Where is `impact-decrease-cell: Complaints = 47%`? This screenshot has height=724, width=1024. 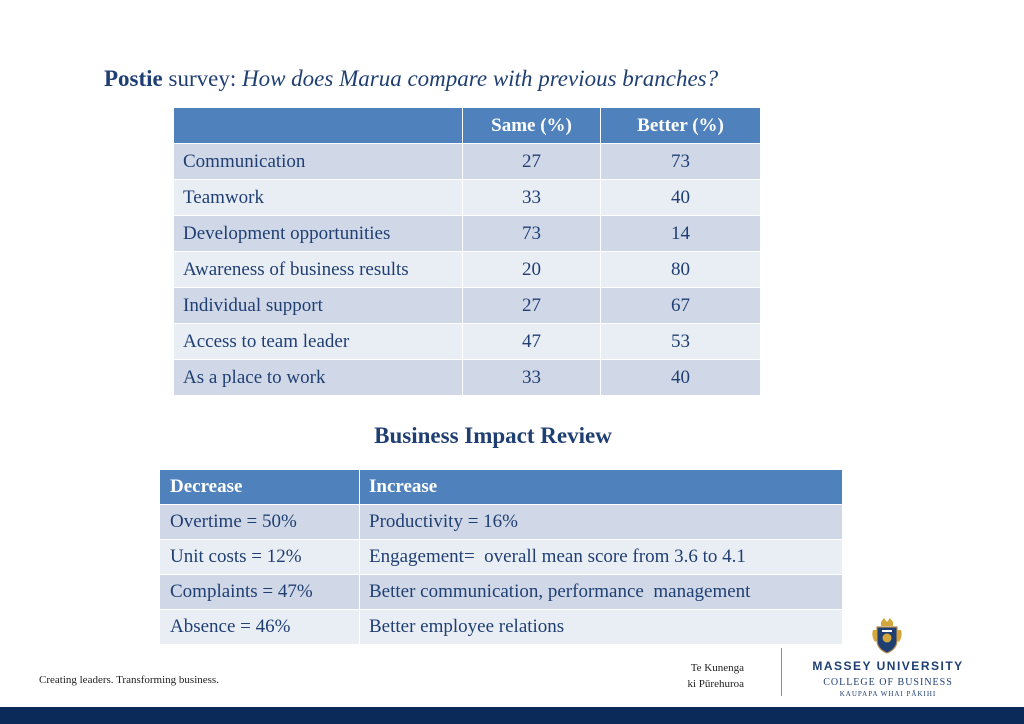
impact-decrease-cell: Complaints = 47% is located at coordinates (259, 592).